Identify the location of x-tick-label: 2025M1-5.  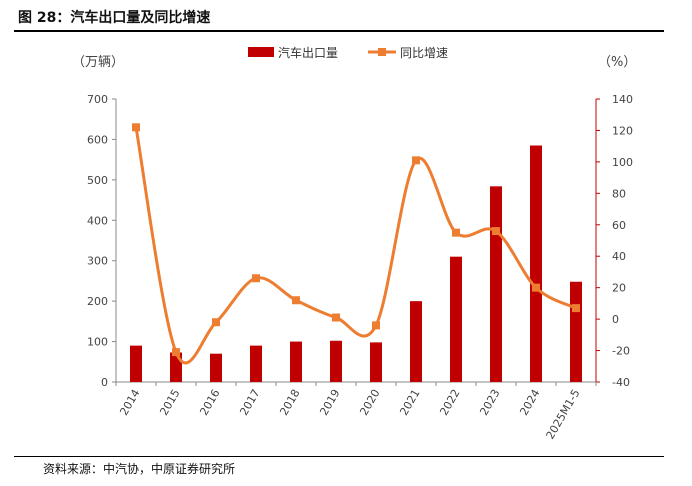
(563, 414).